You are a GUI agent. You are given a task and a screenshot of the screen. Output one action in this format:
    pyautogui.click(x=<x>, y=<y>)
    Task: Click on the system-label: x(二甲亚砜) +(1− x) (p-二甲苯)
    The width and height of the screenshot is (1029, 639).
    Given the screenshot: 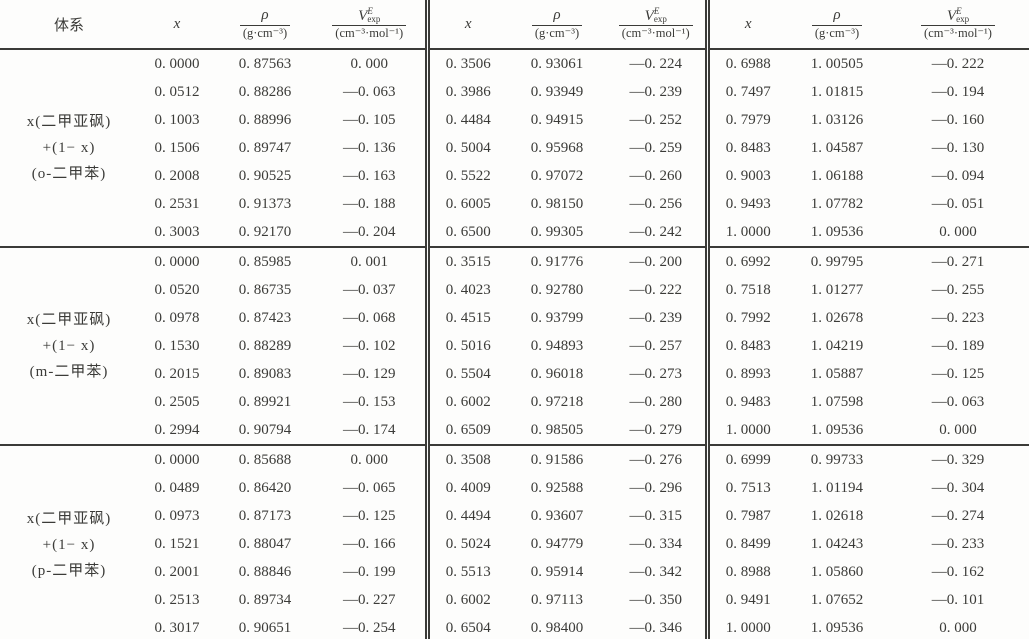 What is the action you would take?
    pyautogui.click(x=69, y=541)
    